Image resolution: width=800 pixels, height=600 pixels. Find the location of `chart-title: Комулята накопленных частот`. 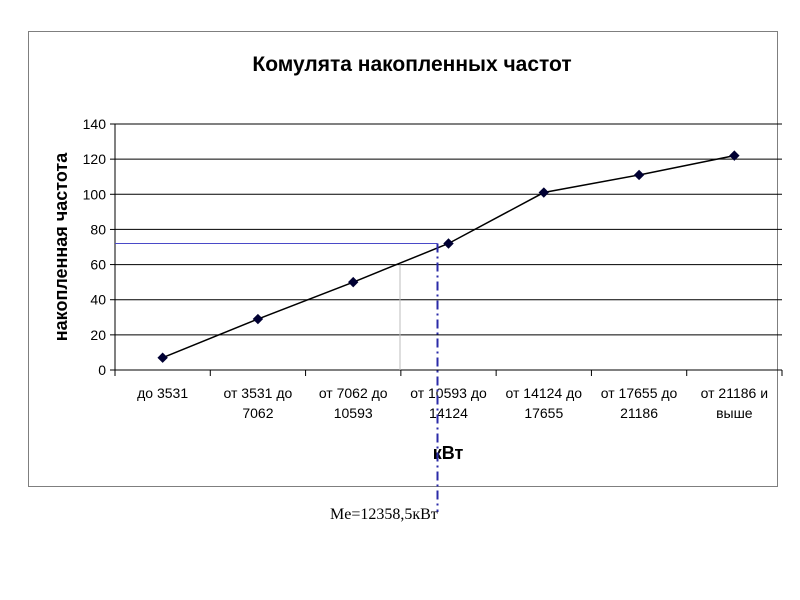

chart-title: Комулята накопленных частот is located at coordinates (411, 64).